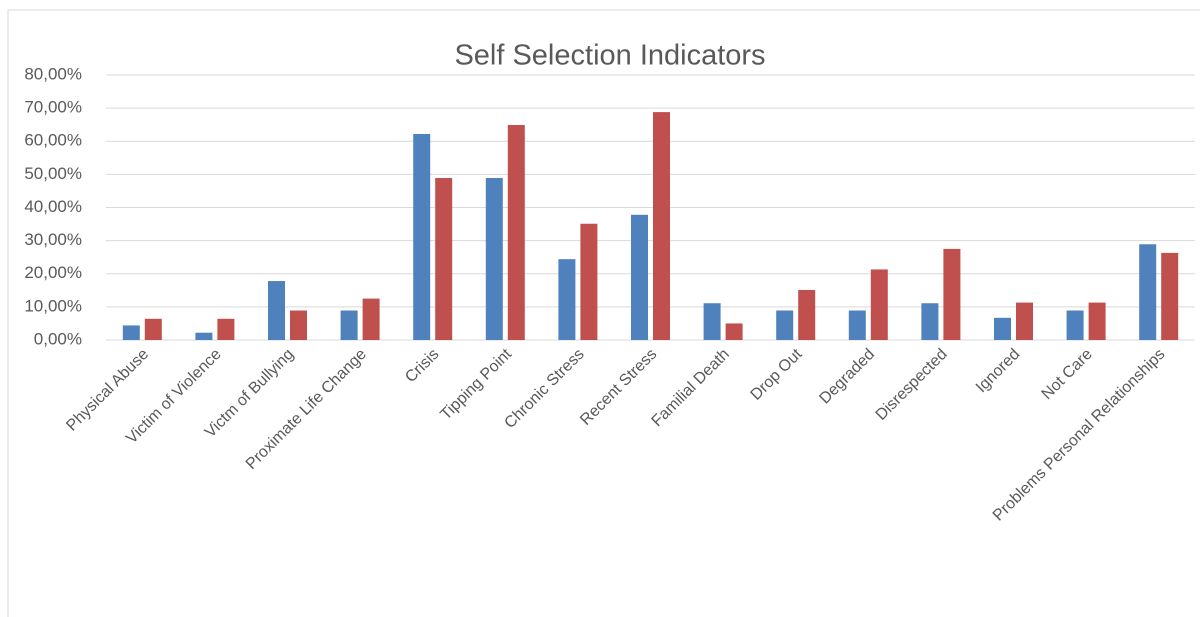  I want to click on x-tick-label: Recent Stress, so click(618, 387).